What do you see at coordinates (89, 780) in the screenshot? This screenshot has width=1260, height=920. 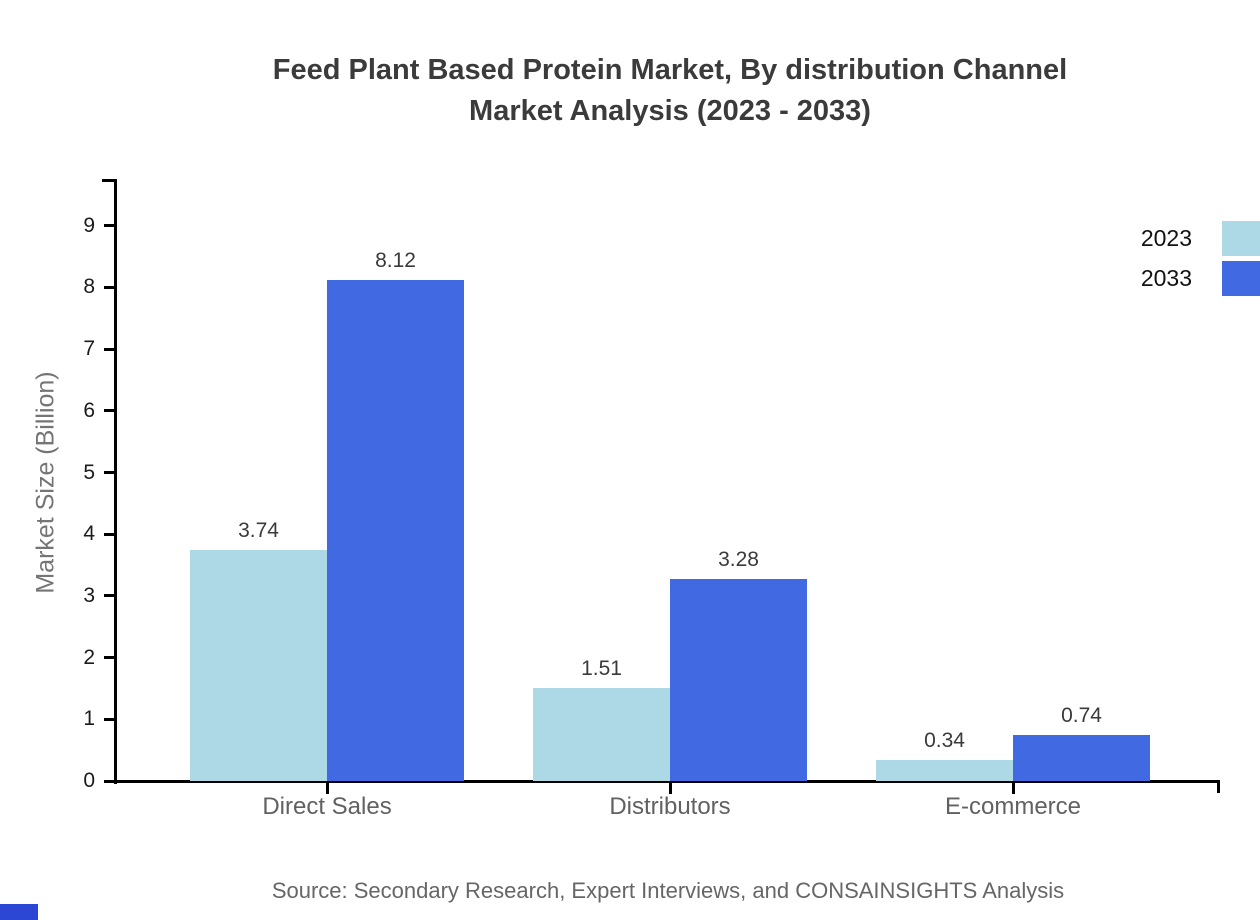 I see `y-tick-label: 0` at bounding box center [89, 780].